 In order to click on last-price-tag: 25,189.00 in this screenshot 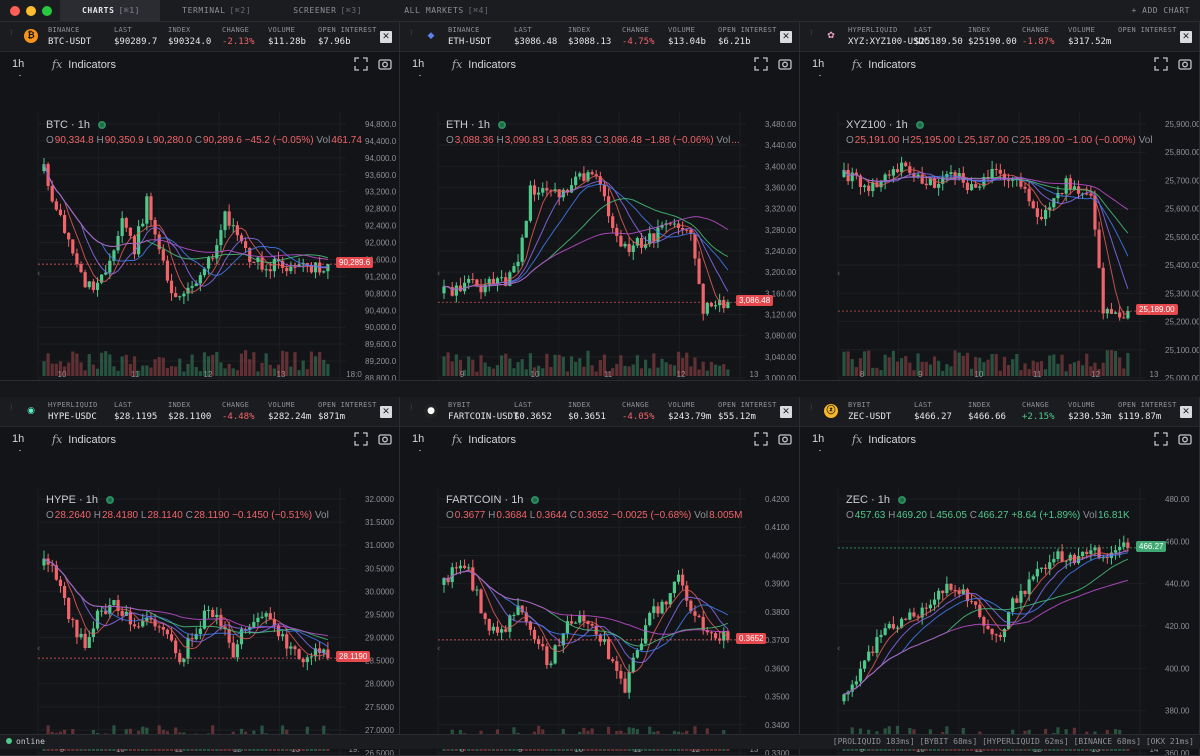, I will do `click(1157, 310)`.